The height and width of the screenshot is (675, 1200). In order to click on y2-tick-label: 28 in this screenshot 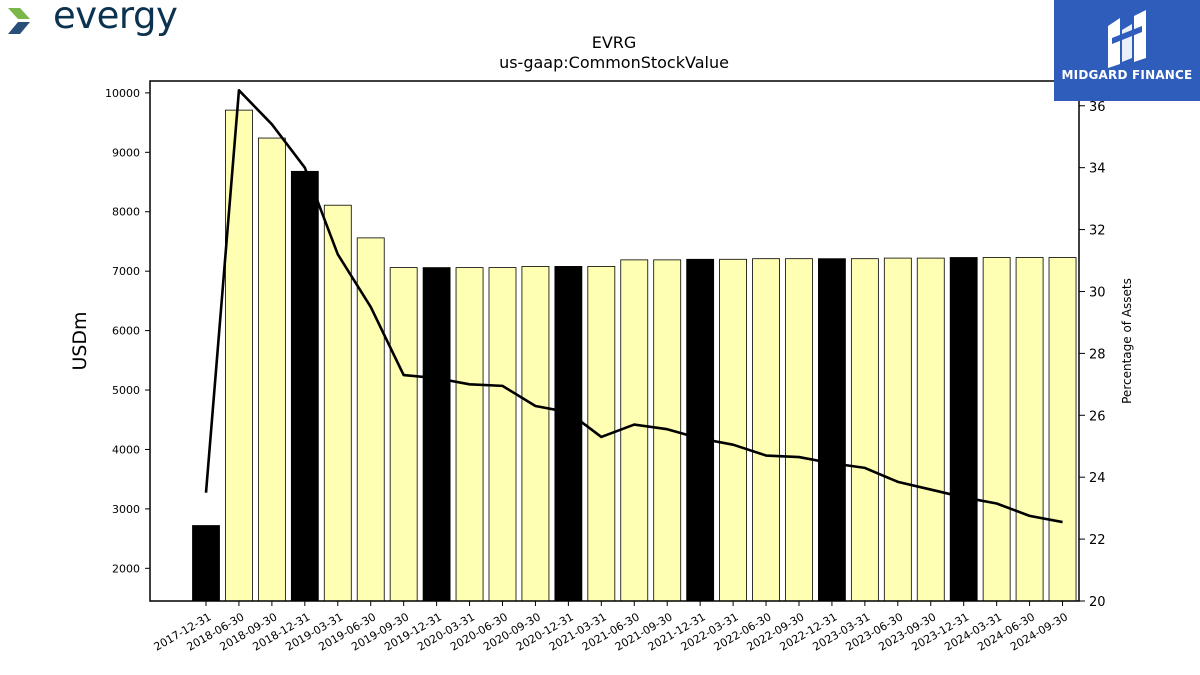, I will do `click(1097, 354)`.